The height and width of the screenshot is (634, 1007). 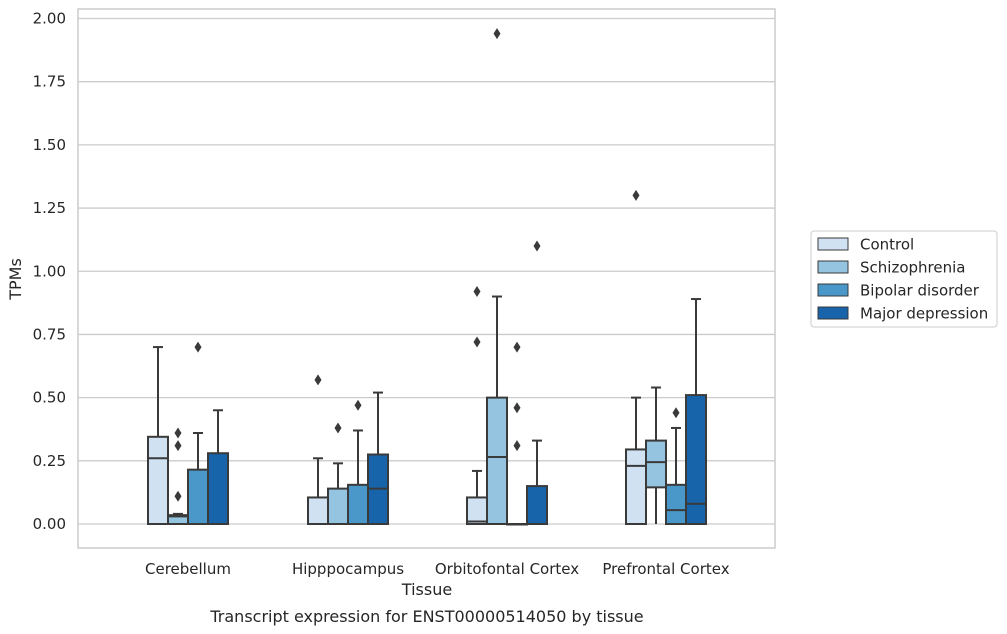 What do you see at coordinates (924, 314) in the screenshot?
I see `legend-label: Major depression` at bounding box center [924, 314].